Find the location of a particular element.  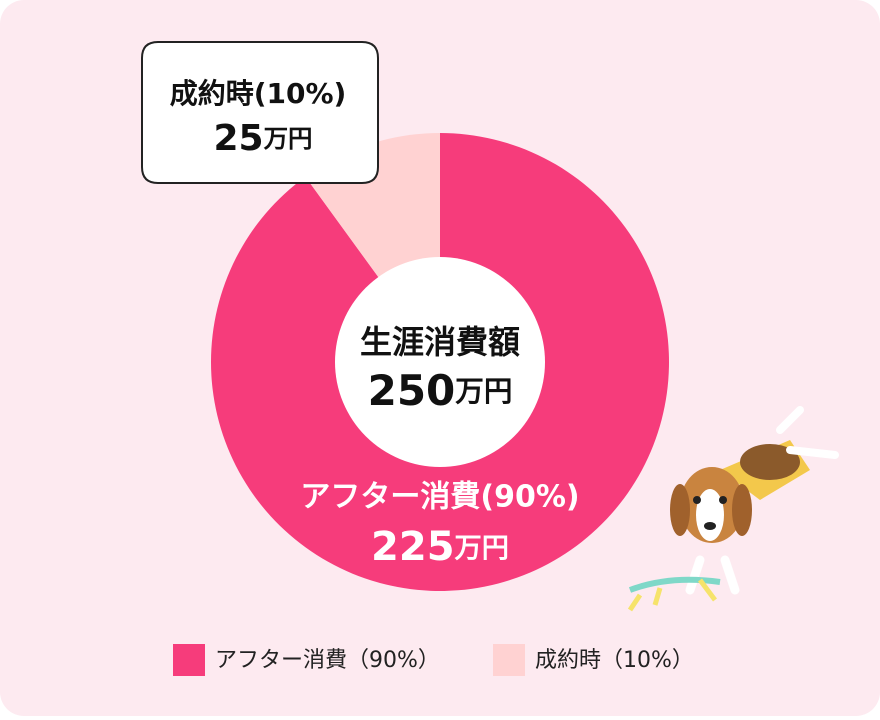

callout: 成約時(10%) 25万円 is located at coordinates (260, 112).